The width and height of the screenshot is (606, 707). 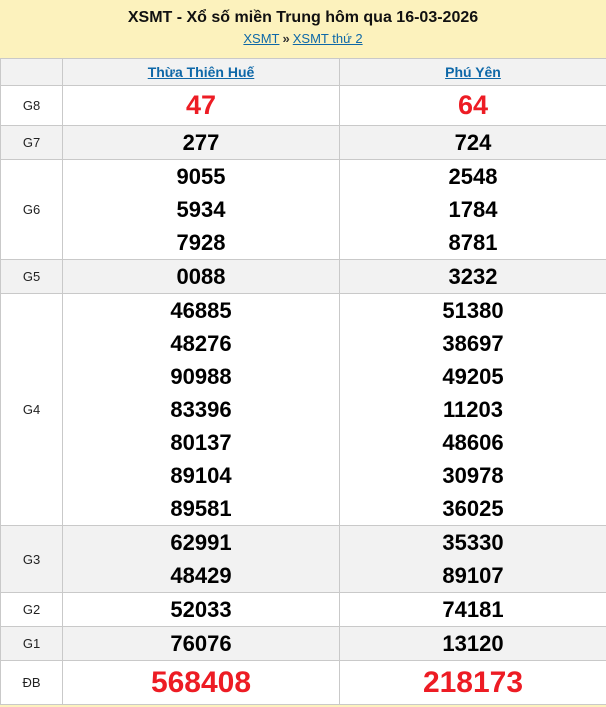 What do you see at coordinates (473, 242) in the screenshot?
I see `prize-number: 8781` at bounding box center [473, 242].